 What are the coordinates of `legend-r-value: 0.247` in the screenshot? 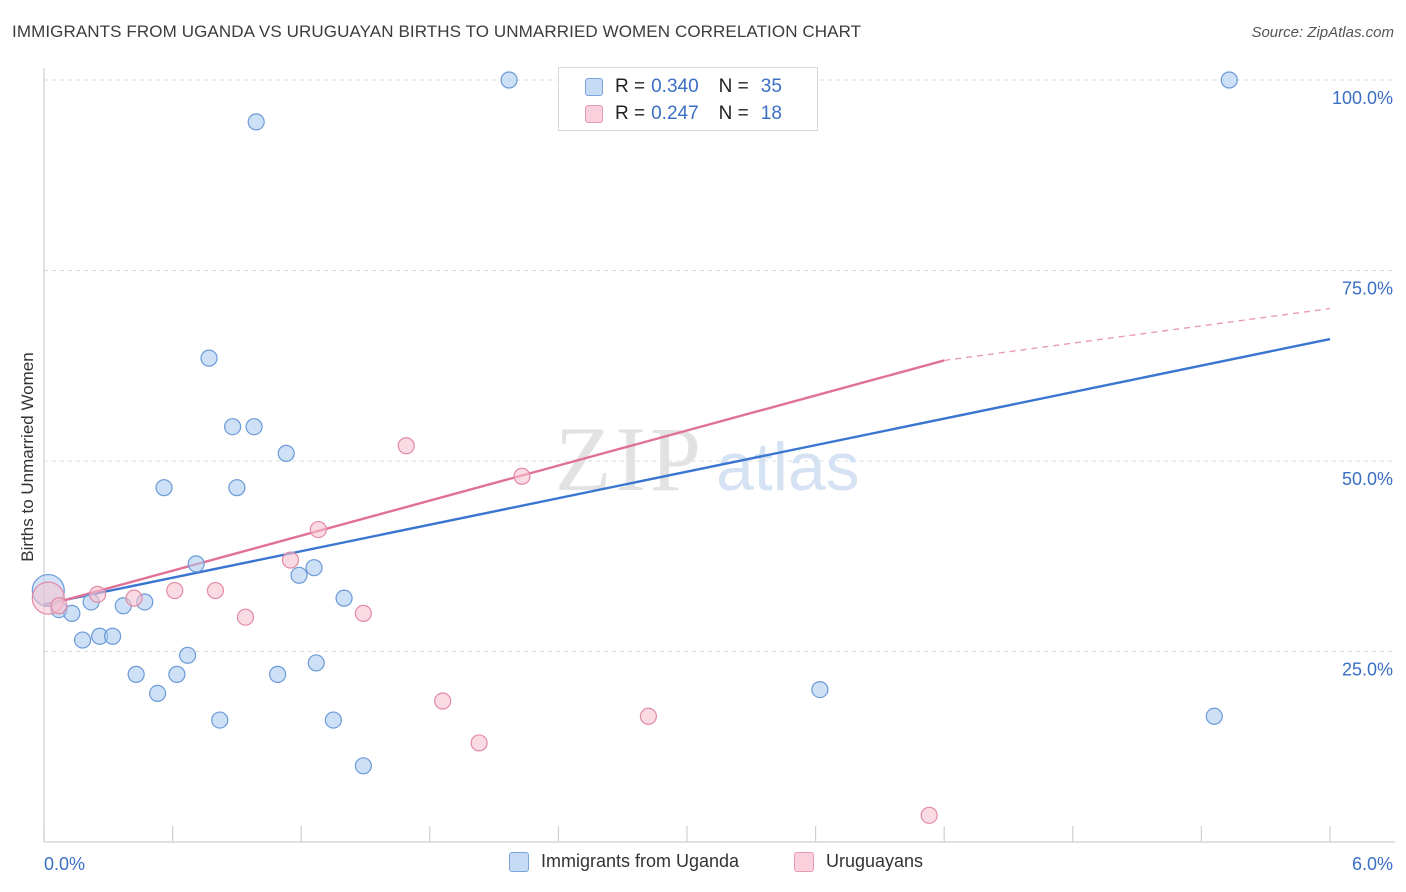 It's located at (675, 113).